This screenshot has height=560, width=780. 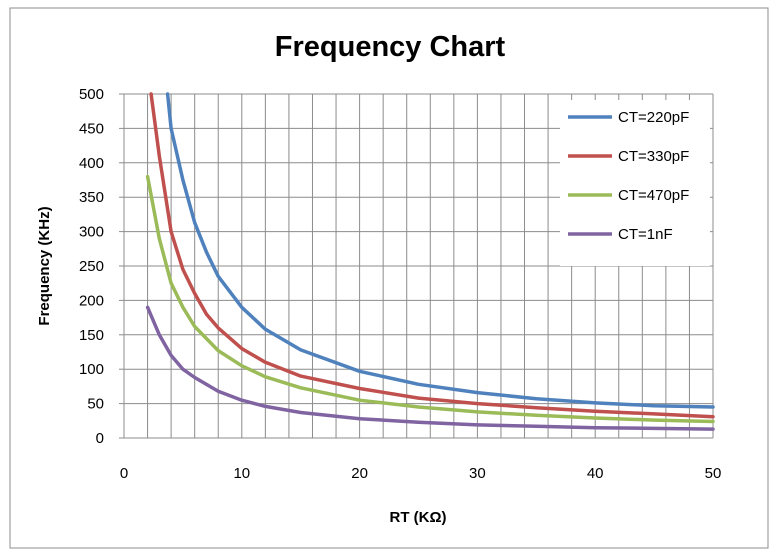 What do you see at coordinates (653, 156) in the screenshot?
I see `legend-label: CT=330pF` at bounding box center [653, 156].